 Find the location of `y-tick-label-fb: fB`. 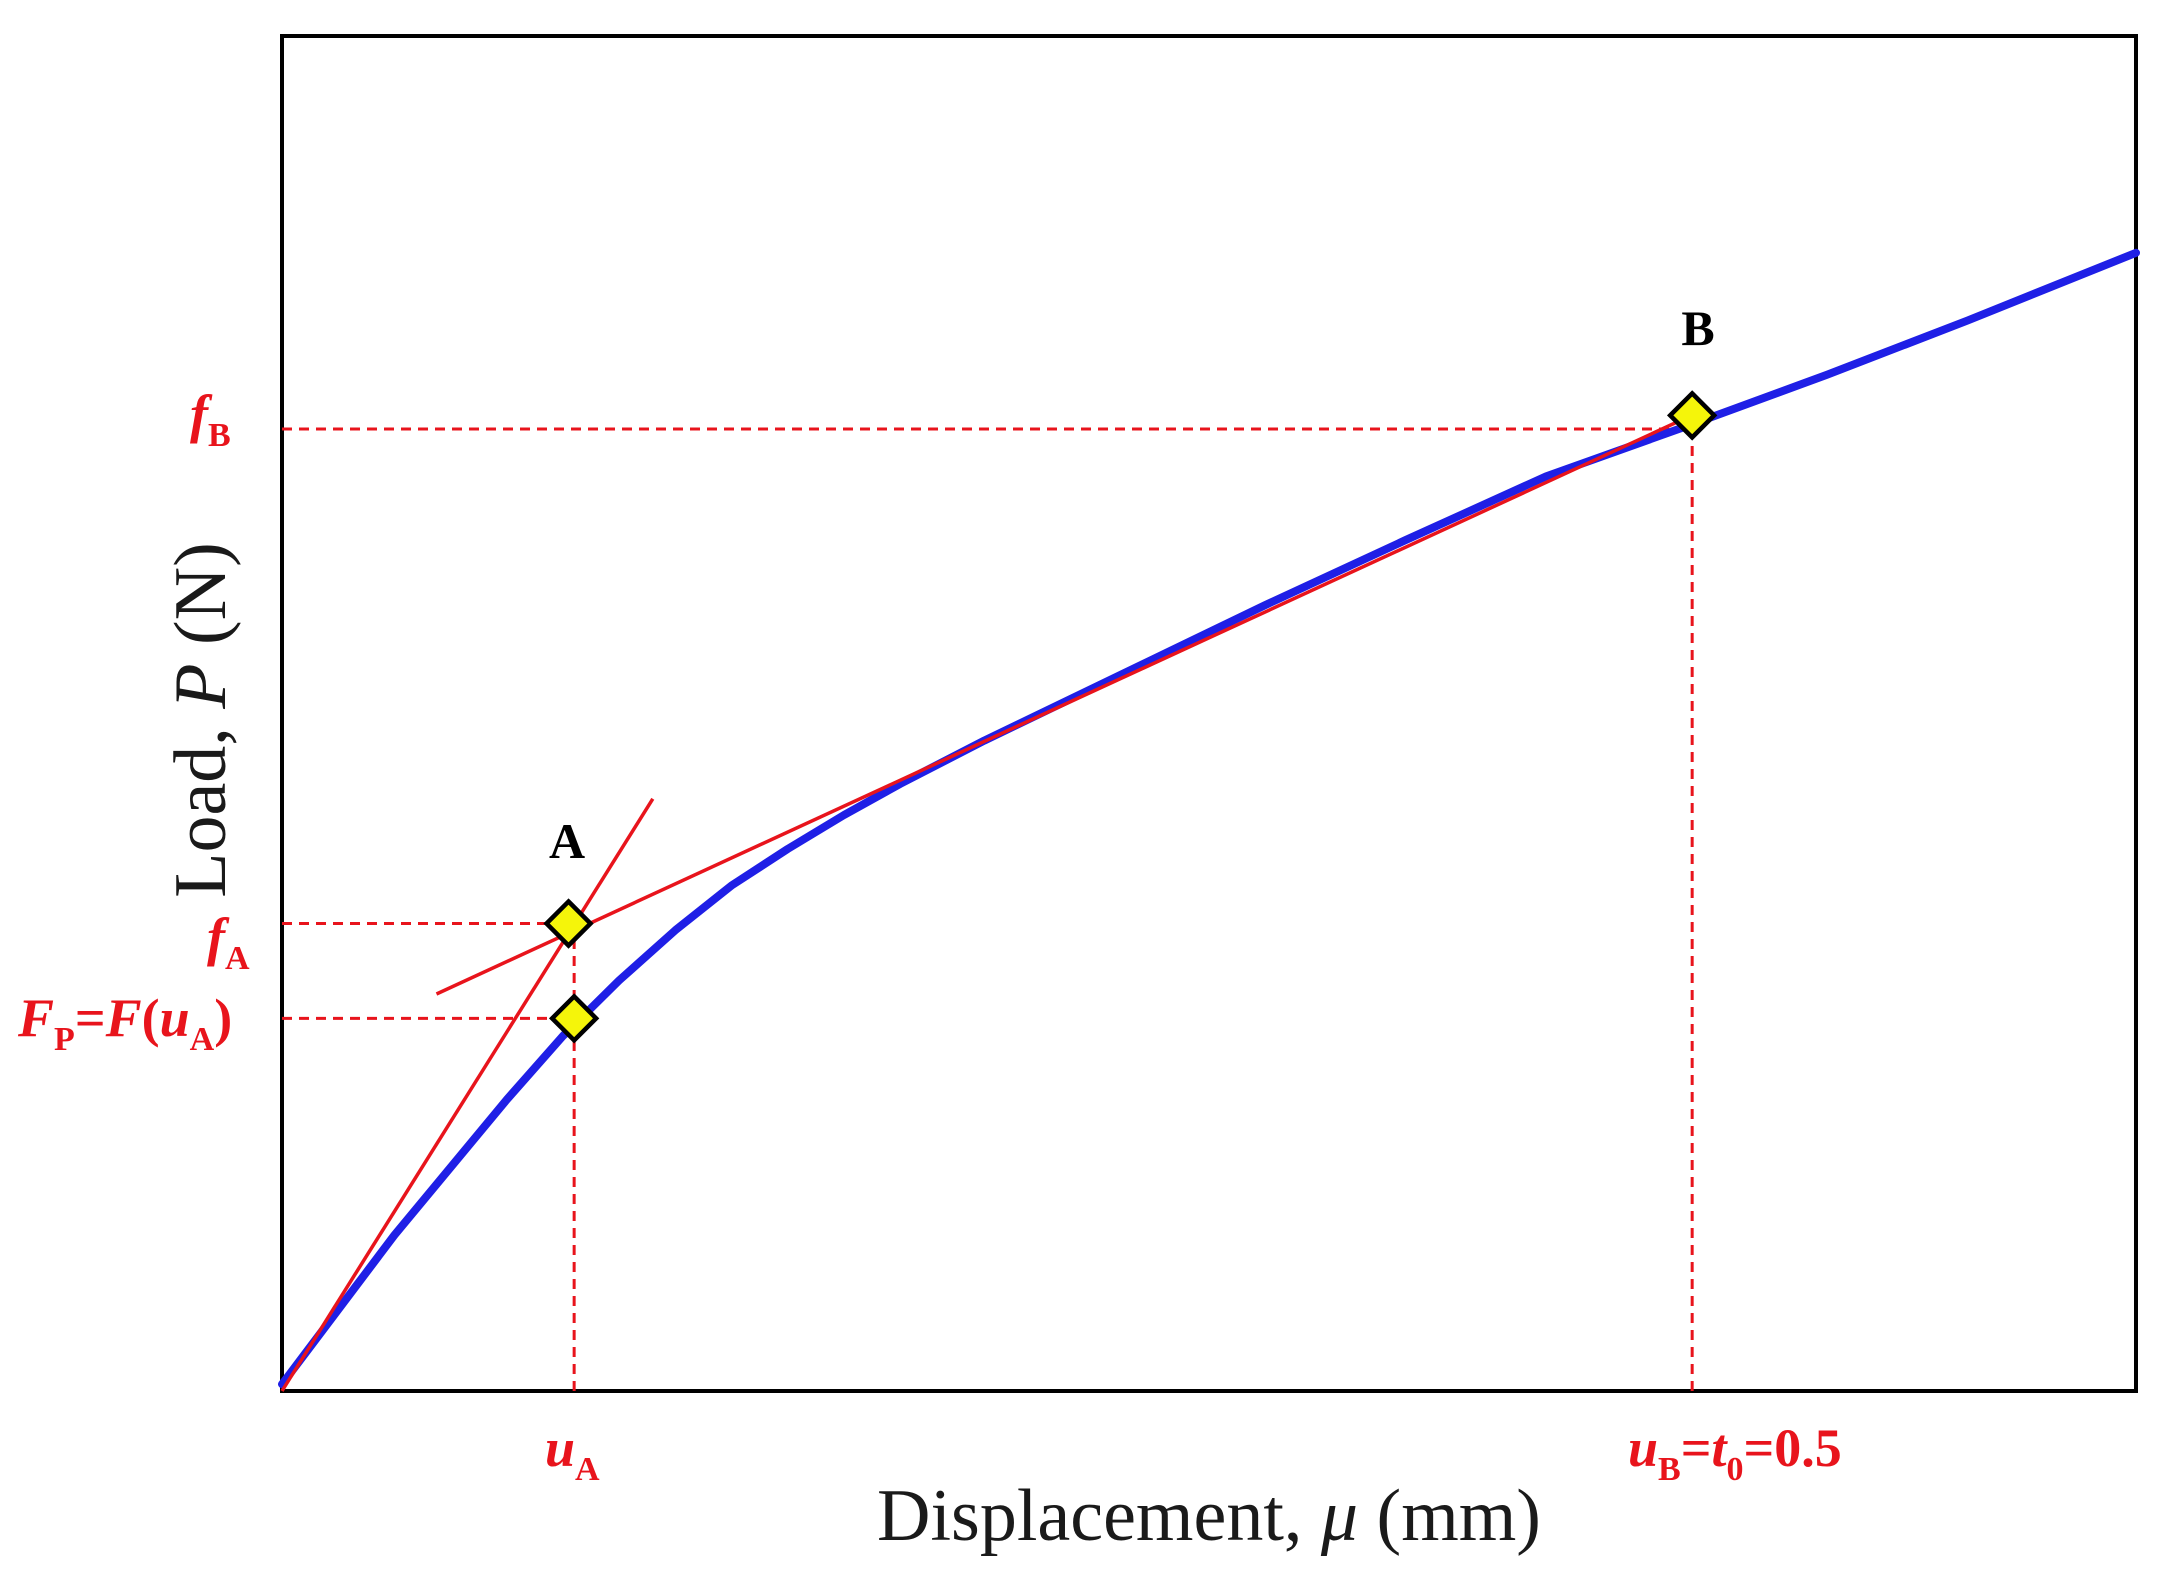

y-tick-label-fb: fB is located at coordinates (210, 419).